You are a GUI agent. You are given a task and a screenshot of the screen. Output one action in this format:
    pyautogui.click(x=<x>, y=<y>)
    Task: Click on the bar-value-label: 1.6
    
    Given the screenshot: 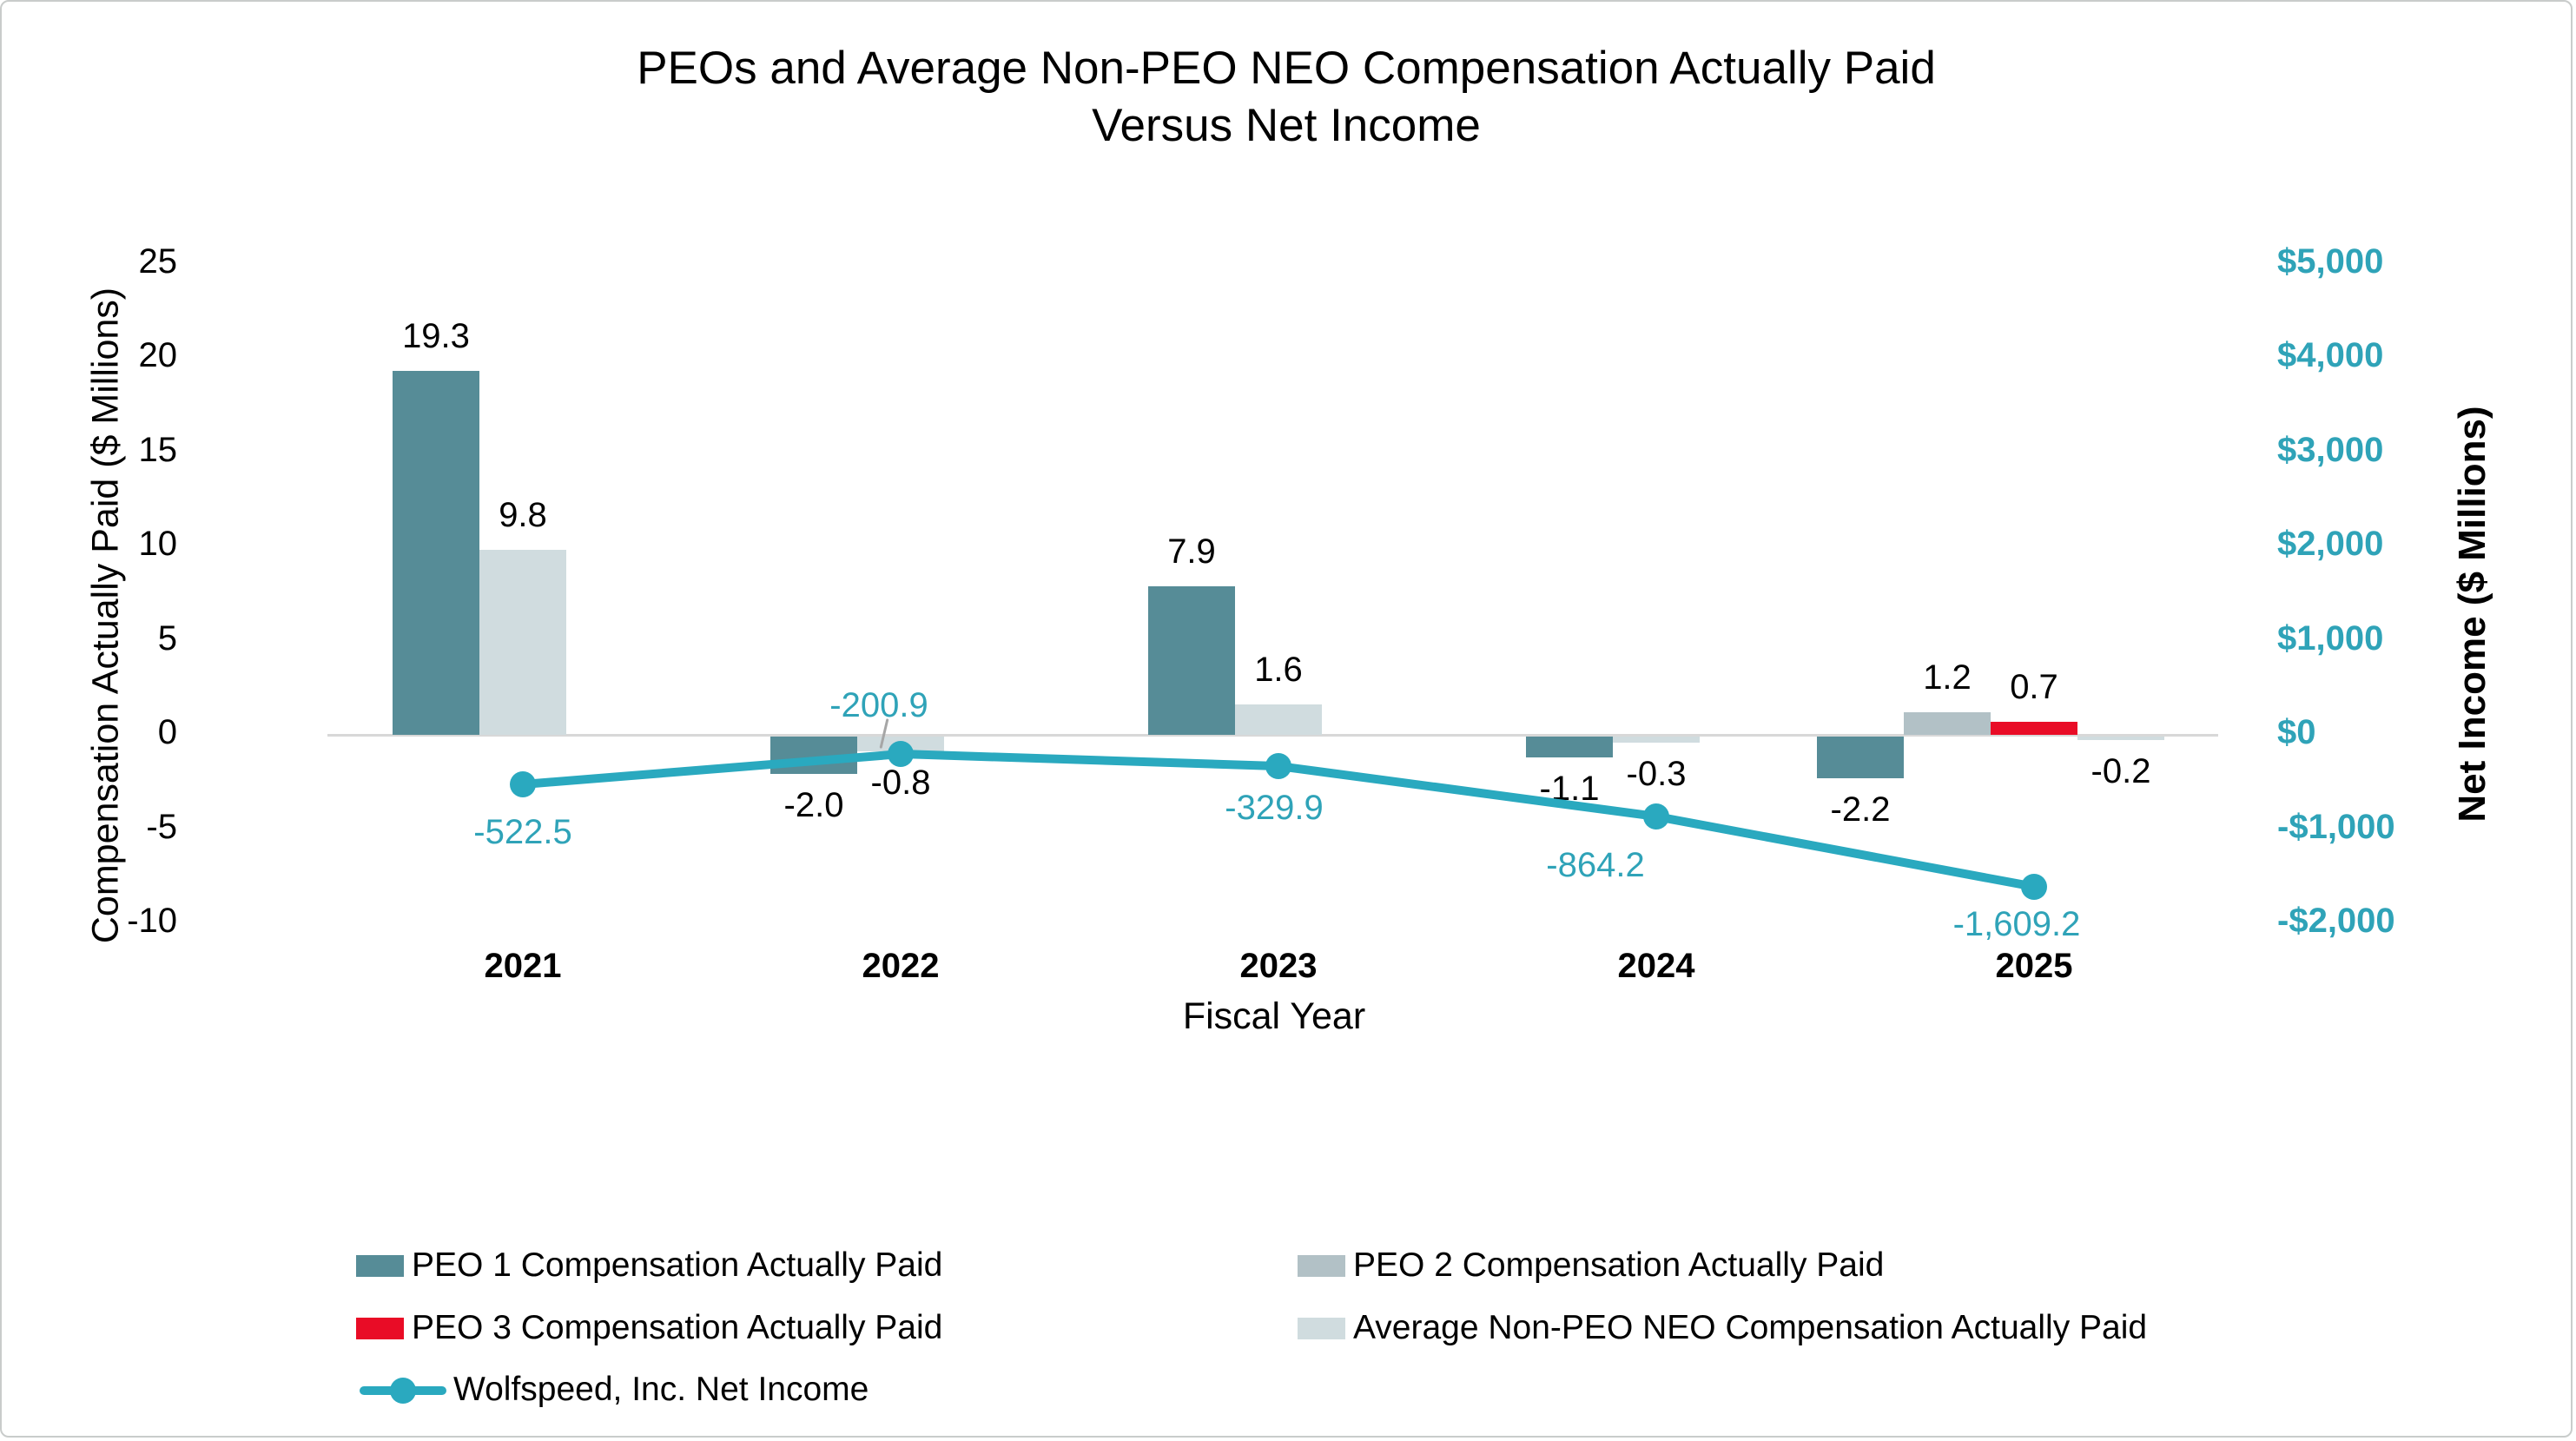 What is the action you would take?
    pyautogui.click(x=1279, y=670)
    